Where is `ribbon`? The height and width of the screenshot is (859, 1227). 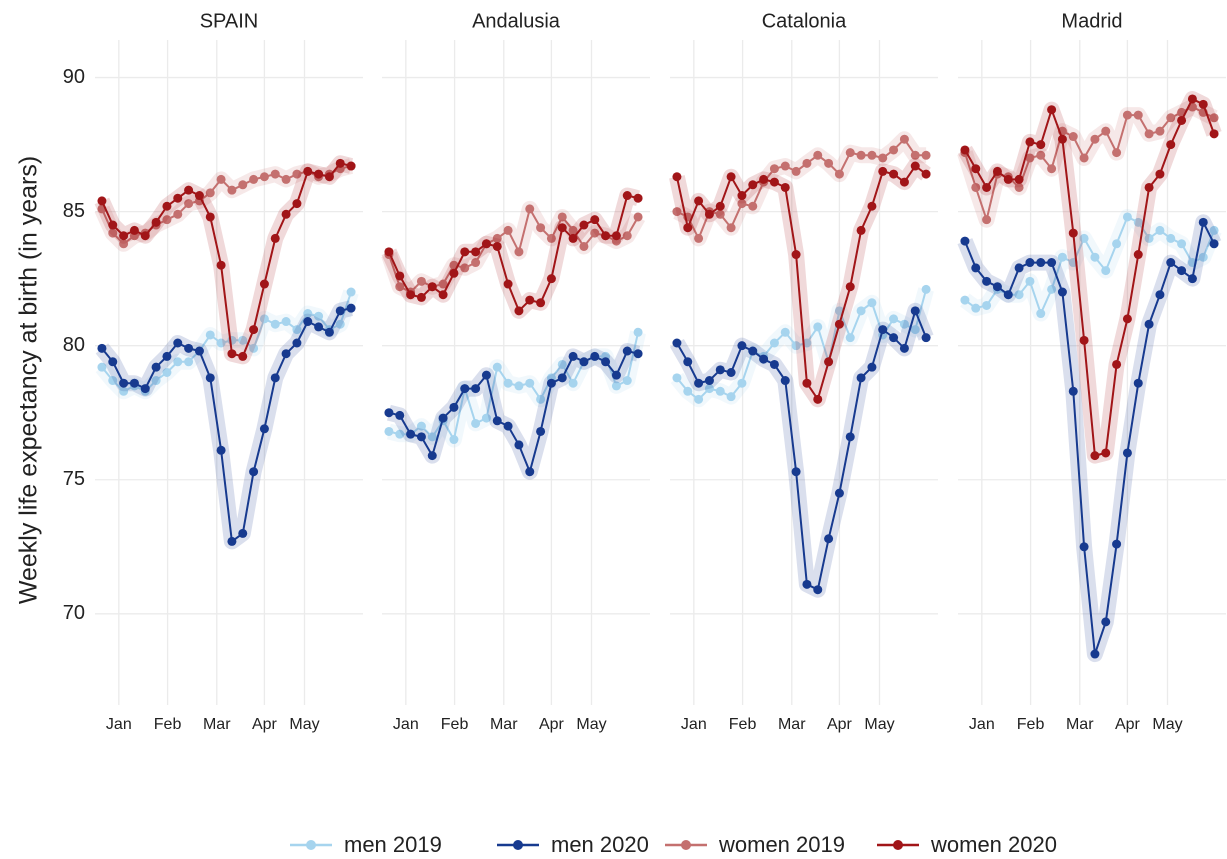
ribbon is located at coordinates (800, 283).